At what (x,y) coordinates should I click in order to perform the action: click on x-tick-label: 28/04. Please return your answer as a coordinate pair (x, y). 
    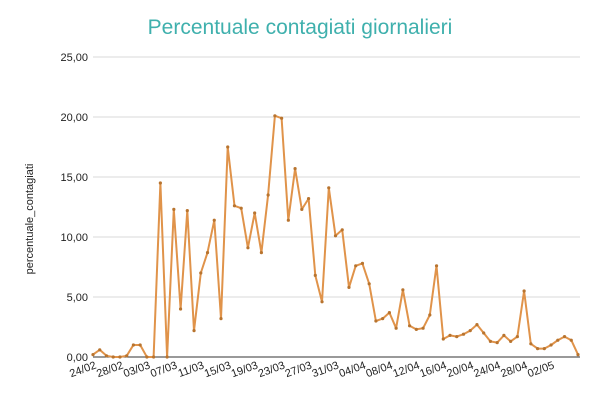
    Looking at the image, I should click on (514, 370).